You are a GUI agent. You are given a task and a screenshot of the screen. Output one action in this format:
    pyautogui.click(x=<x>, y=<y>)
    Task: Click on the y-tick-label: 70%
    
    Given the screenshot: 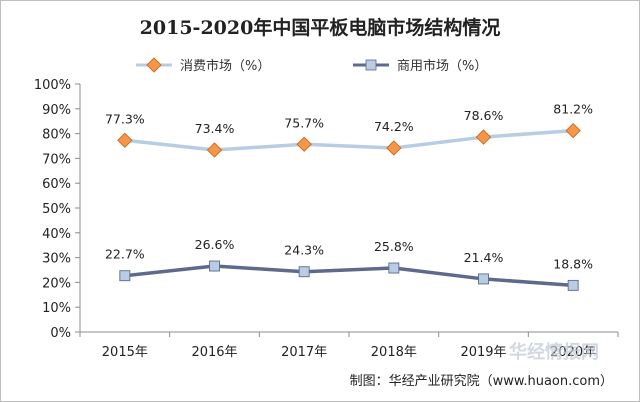 What is the action you would take?
    pyautogui.click(x=56, y=159)
    